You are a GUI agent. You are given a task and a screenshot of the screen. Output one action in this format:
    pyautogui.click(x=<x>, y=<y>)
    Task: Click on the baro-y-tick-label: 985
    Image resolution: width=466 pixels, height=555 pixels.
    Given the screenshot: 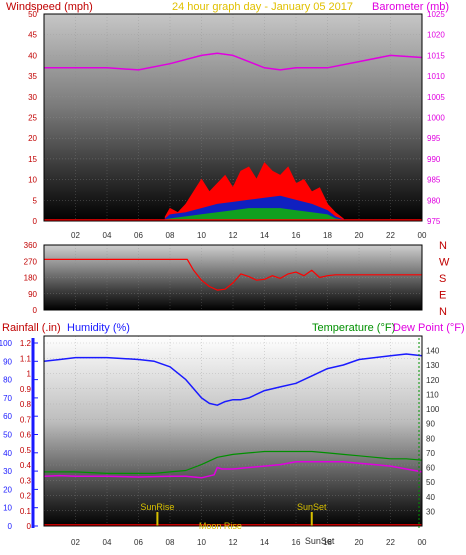 What is the action you would take?
    pyautogui.click(x=434, y=180)
    